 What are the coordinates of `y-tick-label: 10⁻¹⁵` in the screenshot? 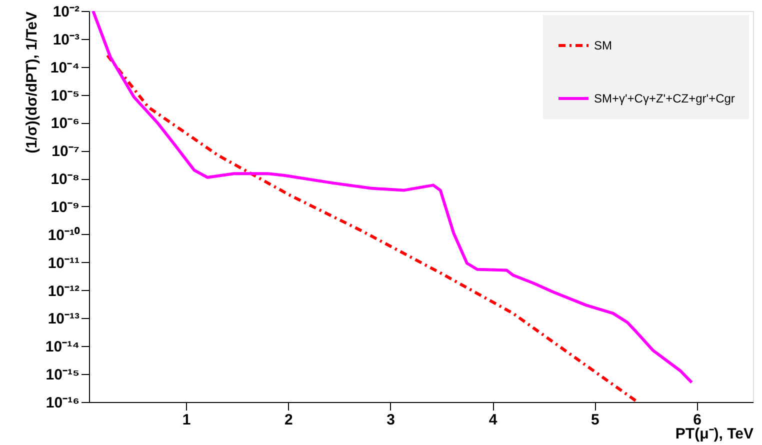 It's located at (63, 375).